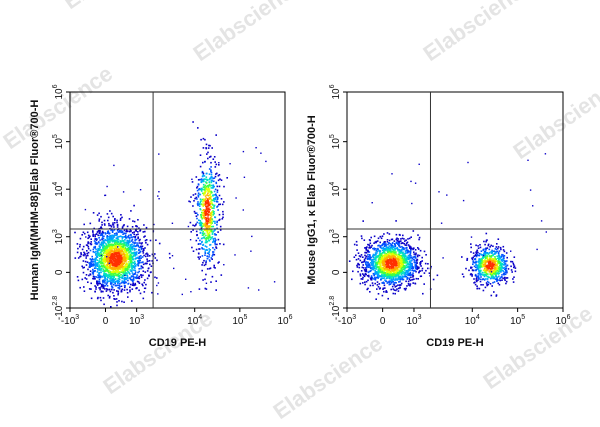  Describe the element at coordinates (58, 91) in the screenshot. I see `y-tick-label: 106` at that location.